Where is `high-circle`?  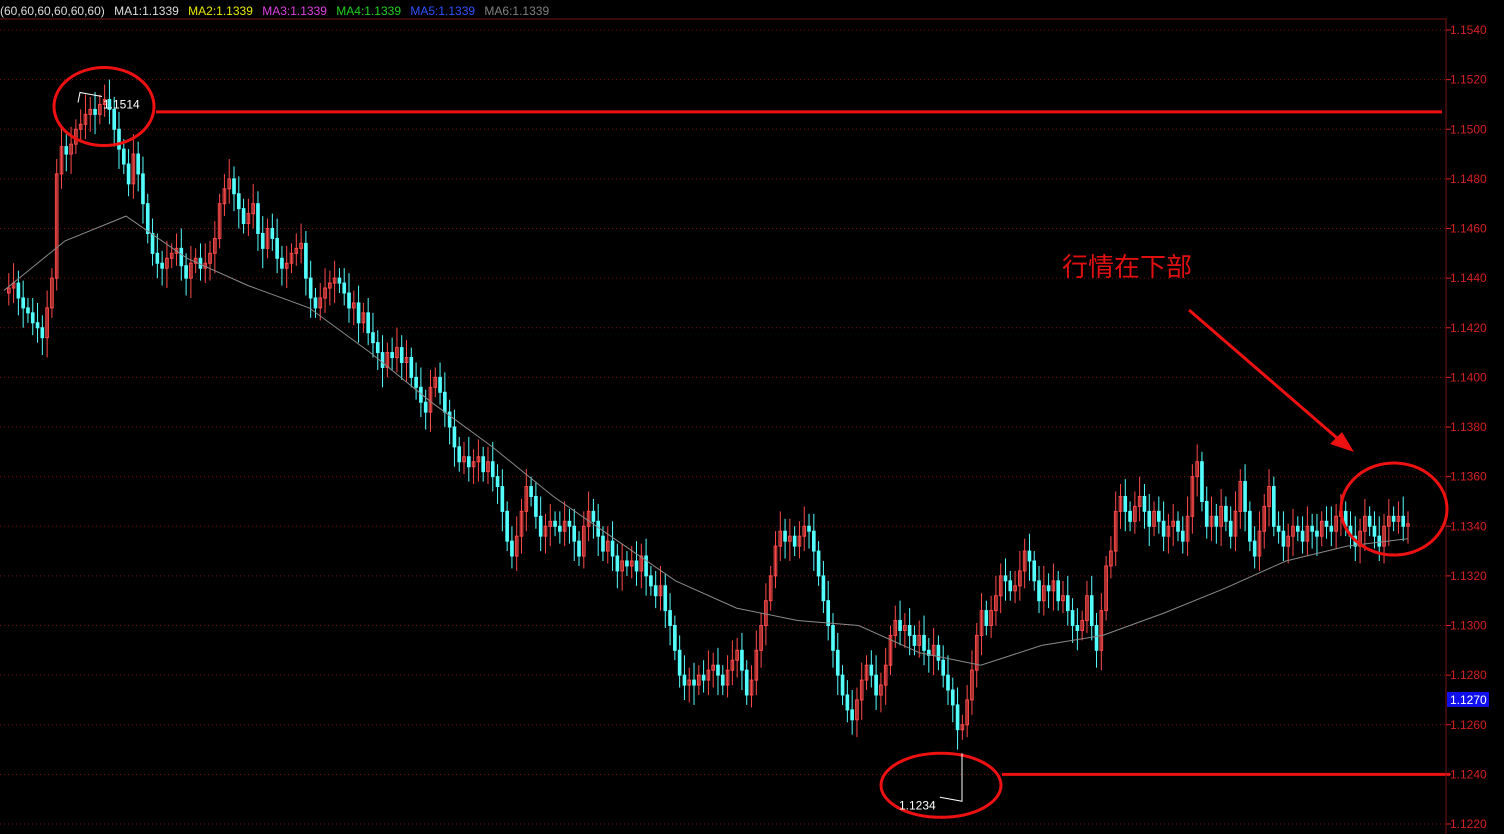
high-circle is located at coordinates (104, 107).